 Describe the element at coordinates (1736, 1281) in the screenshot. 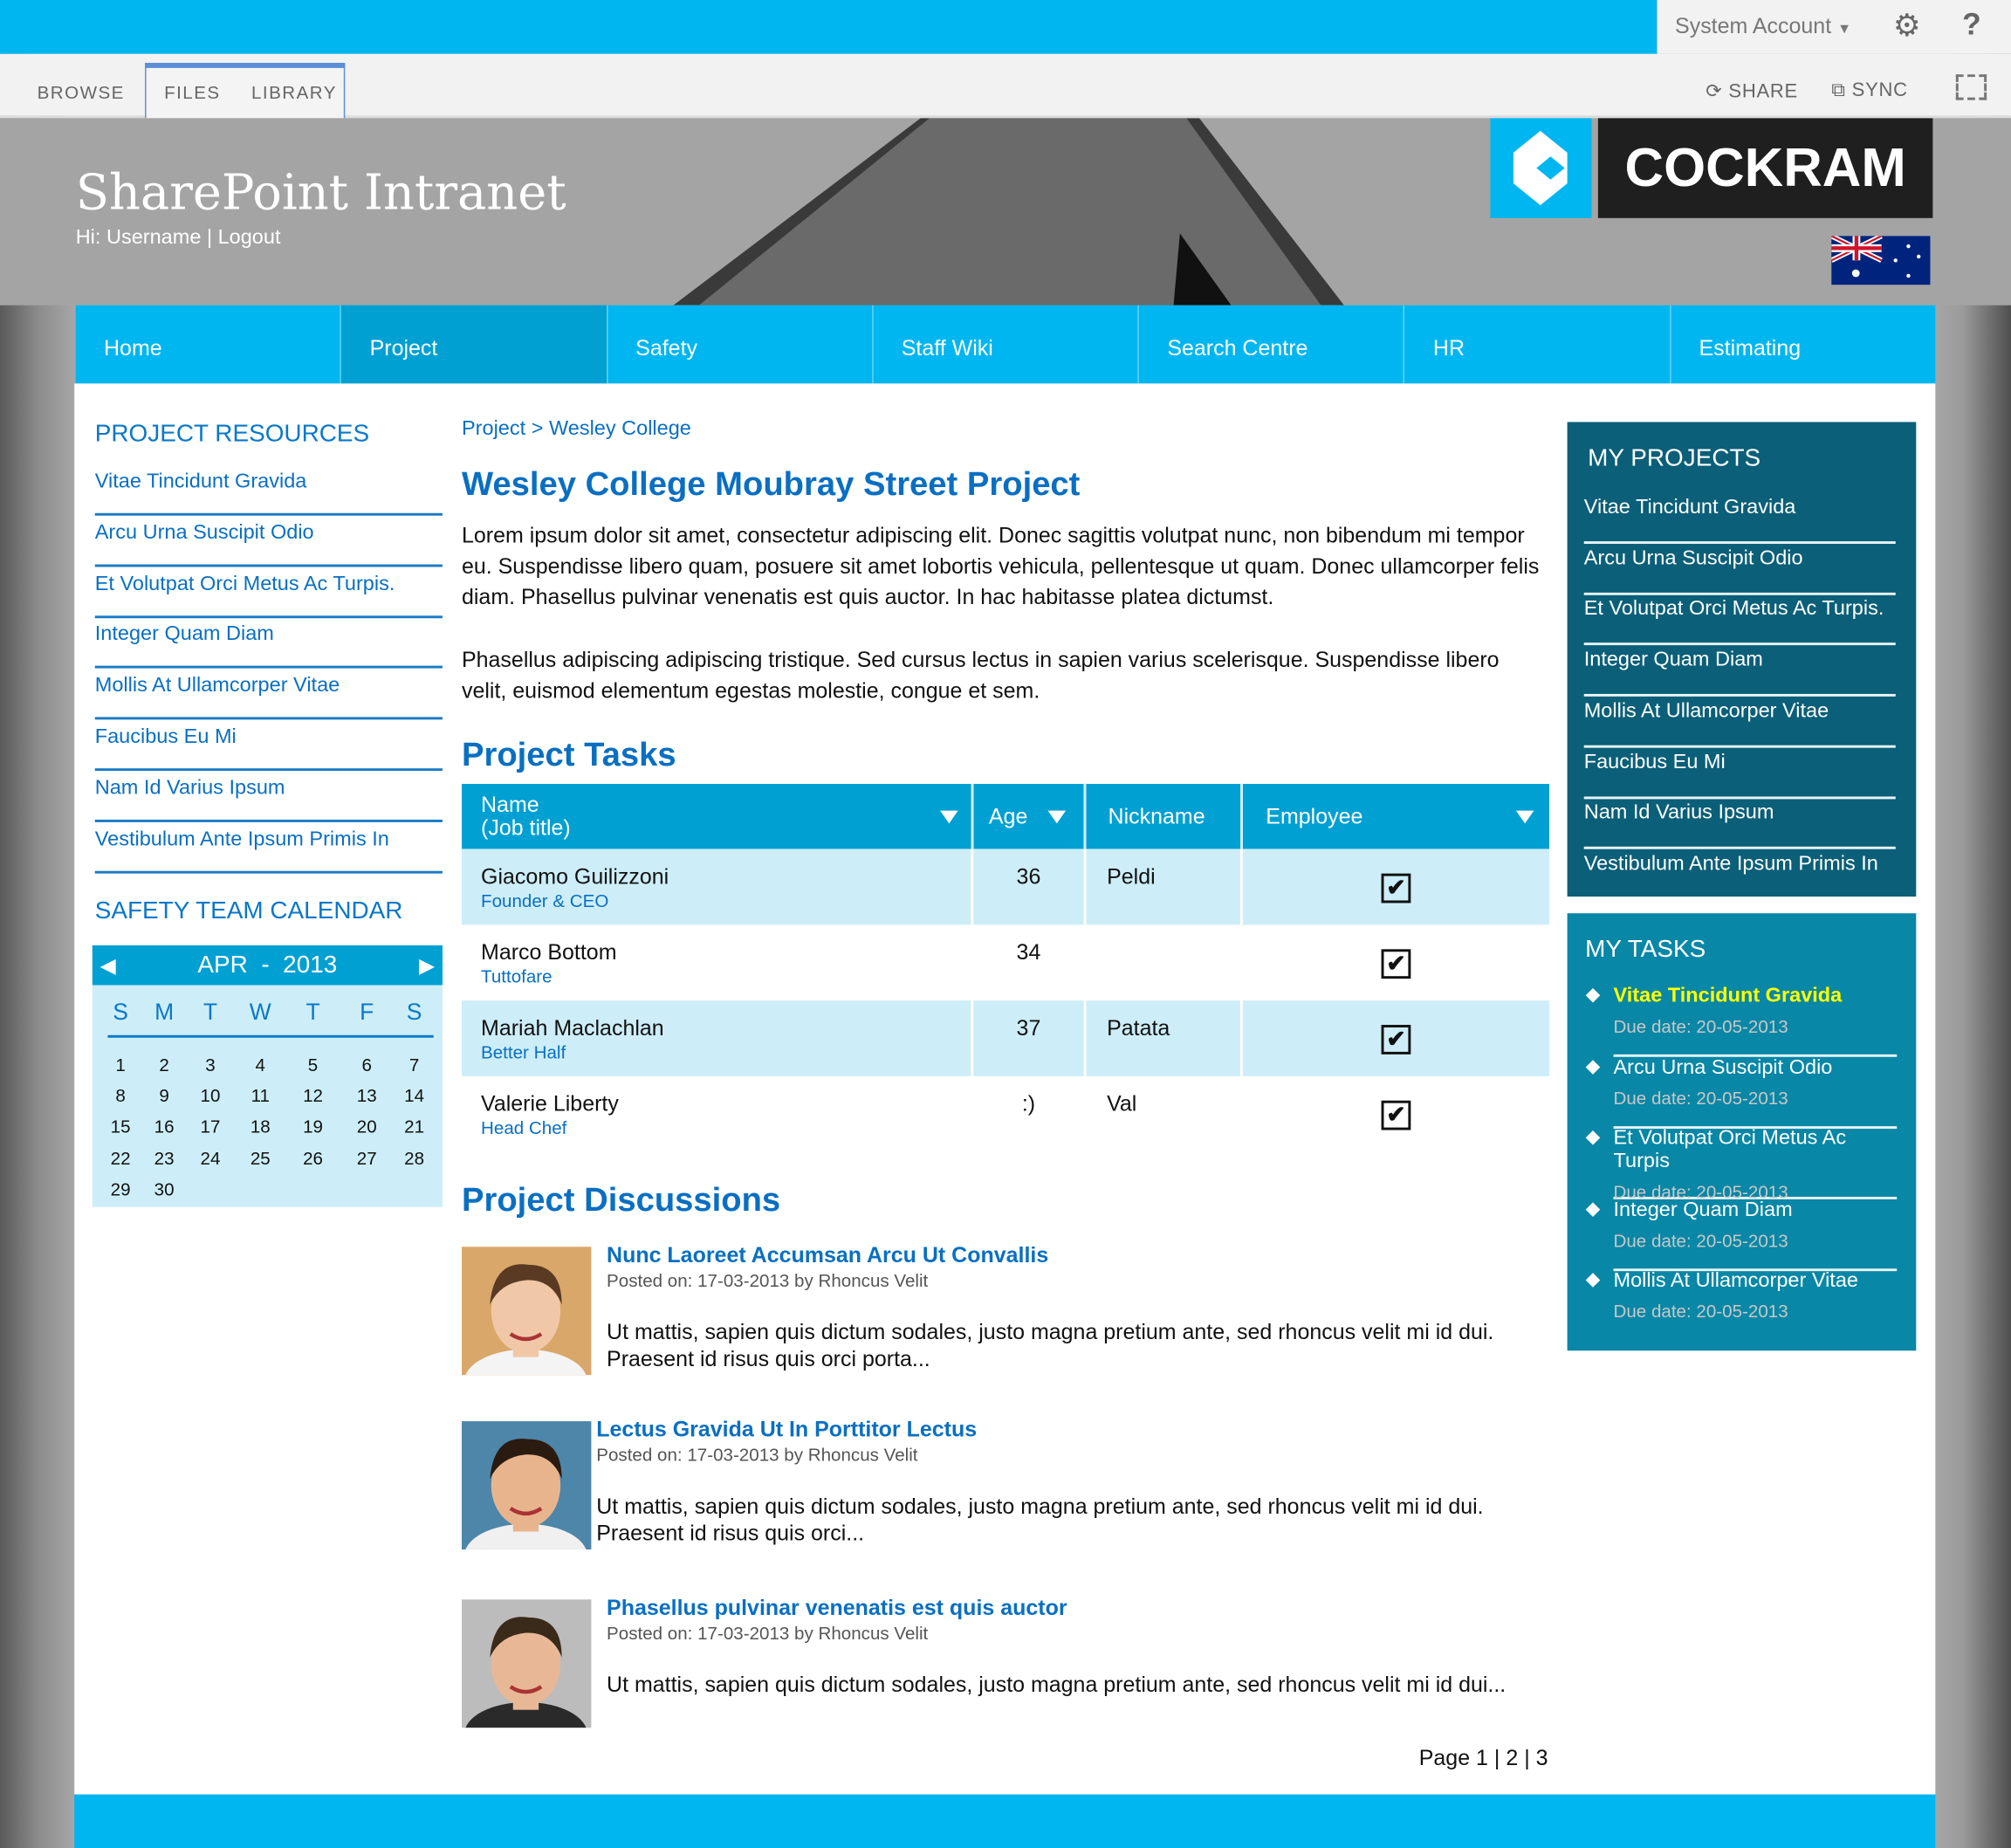

I see `task-title: Mollis At Ullamcorper Vitae` at that location.